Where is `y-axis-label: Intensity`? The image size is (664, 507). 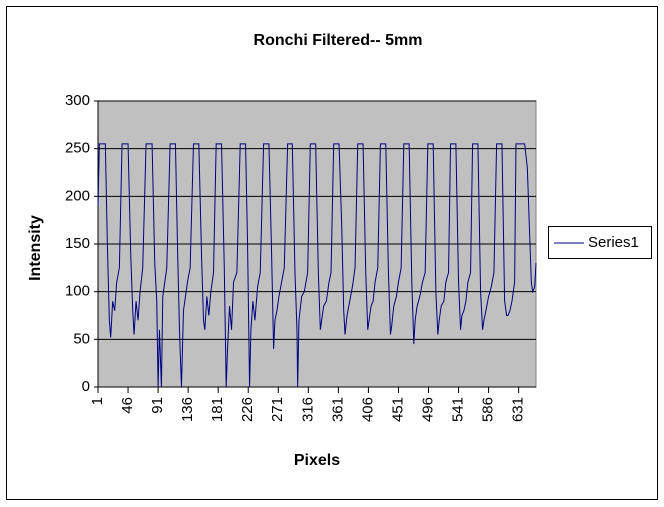 y-axis-label: Intensity is located at coordinates (35, 248).